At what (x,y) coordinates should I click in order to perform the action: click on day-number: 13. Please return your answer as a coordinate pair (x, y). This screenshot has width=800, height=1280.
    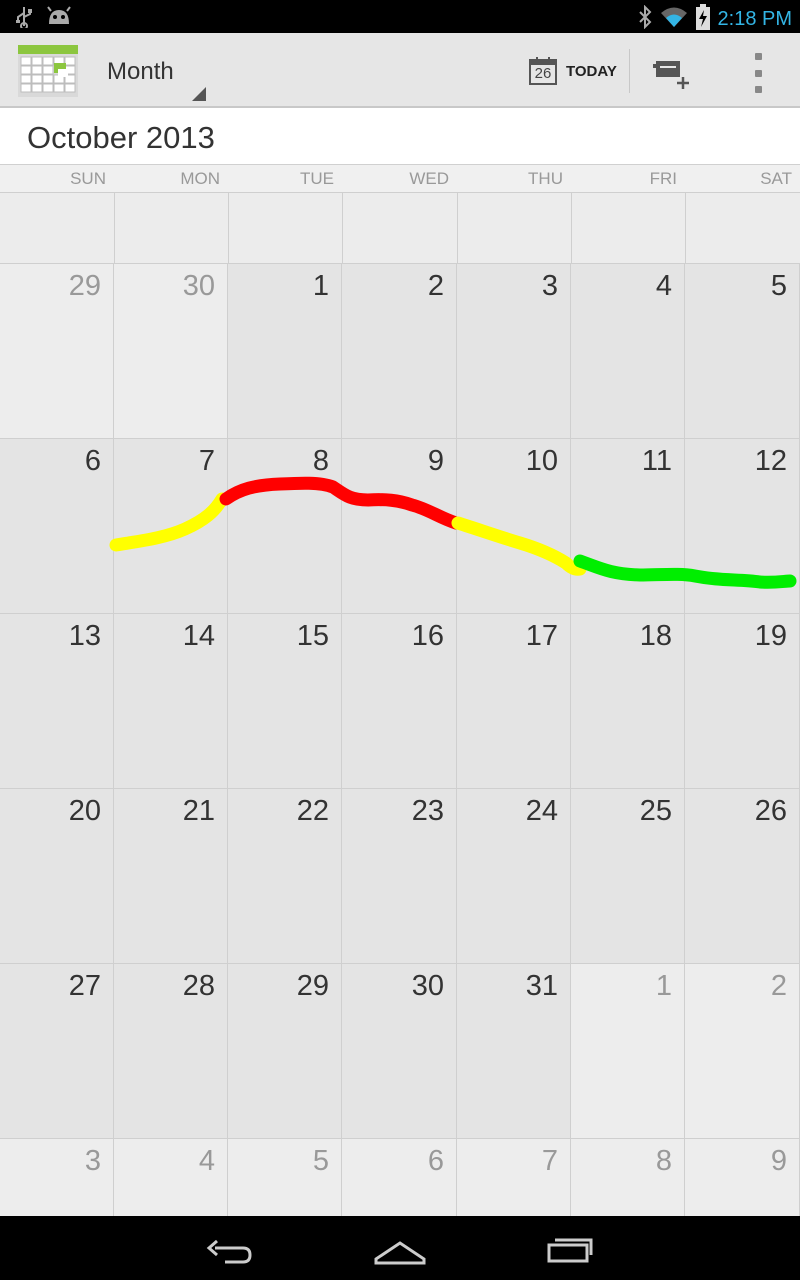
    Looking at the image, I should click on (84, 636).